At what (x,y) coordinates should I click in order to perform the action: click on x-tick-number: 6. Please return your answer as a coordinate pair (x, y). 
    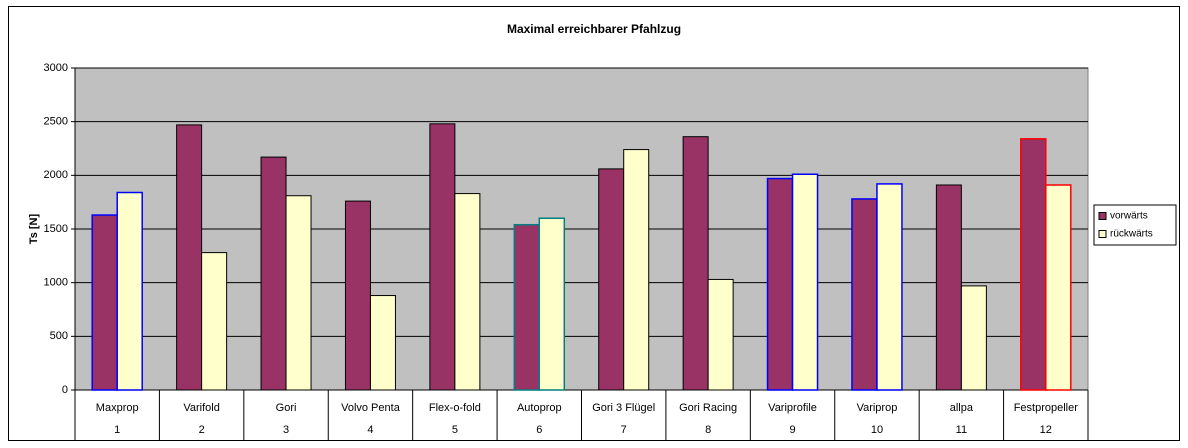
    Looking at the image, I should click on (539, 430).